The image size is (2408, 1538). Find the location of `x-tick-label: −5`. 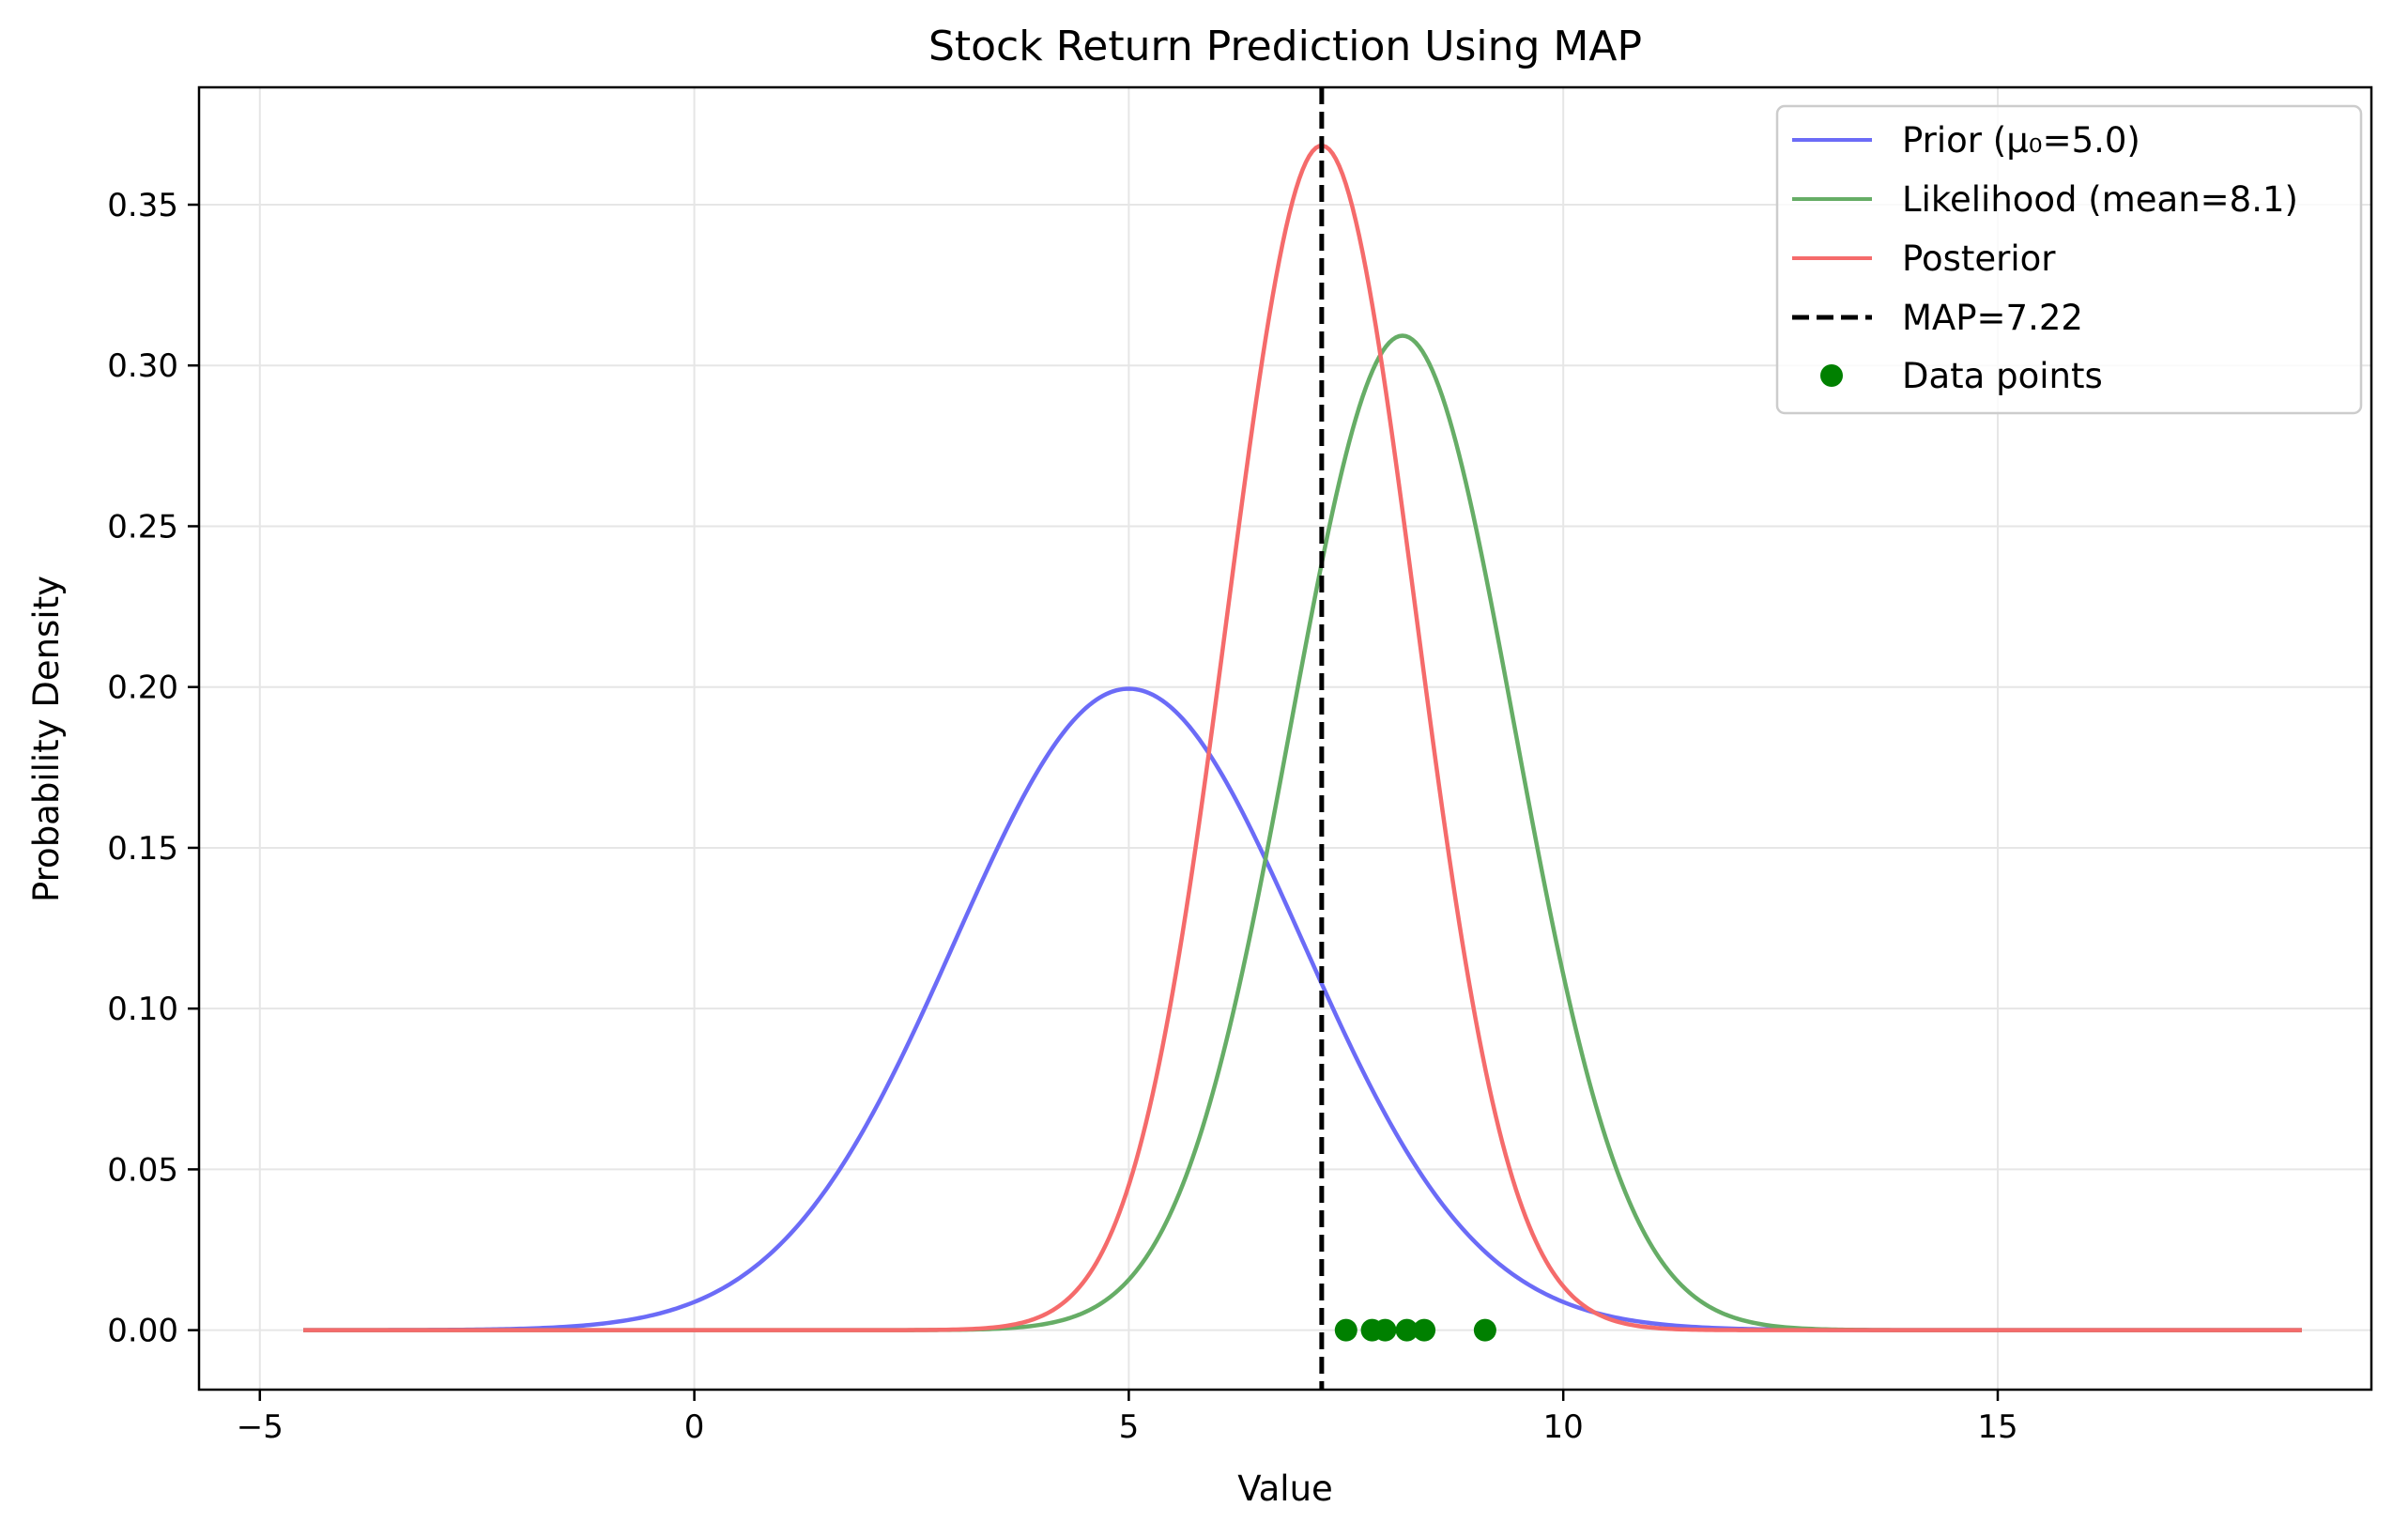

x-tick-label: −5 is located at coordinates (260, 1427).